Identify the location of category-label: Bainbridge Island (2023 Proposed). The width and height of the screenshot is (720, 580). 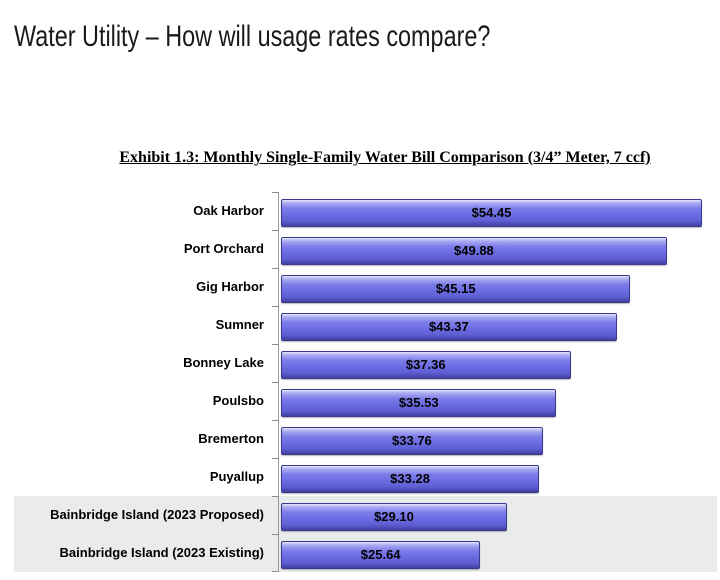
(157, 514).